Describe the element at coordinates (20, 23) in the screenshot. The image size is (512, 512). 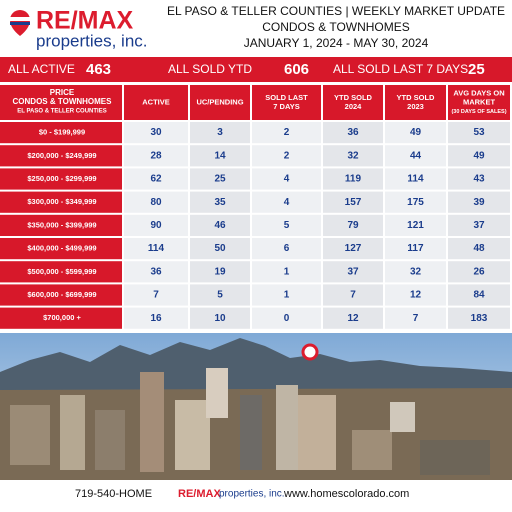
I see `logo-stripe` at that location.